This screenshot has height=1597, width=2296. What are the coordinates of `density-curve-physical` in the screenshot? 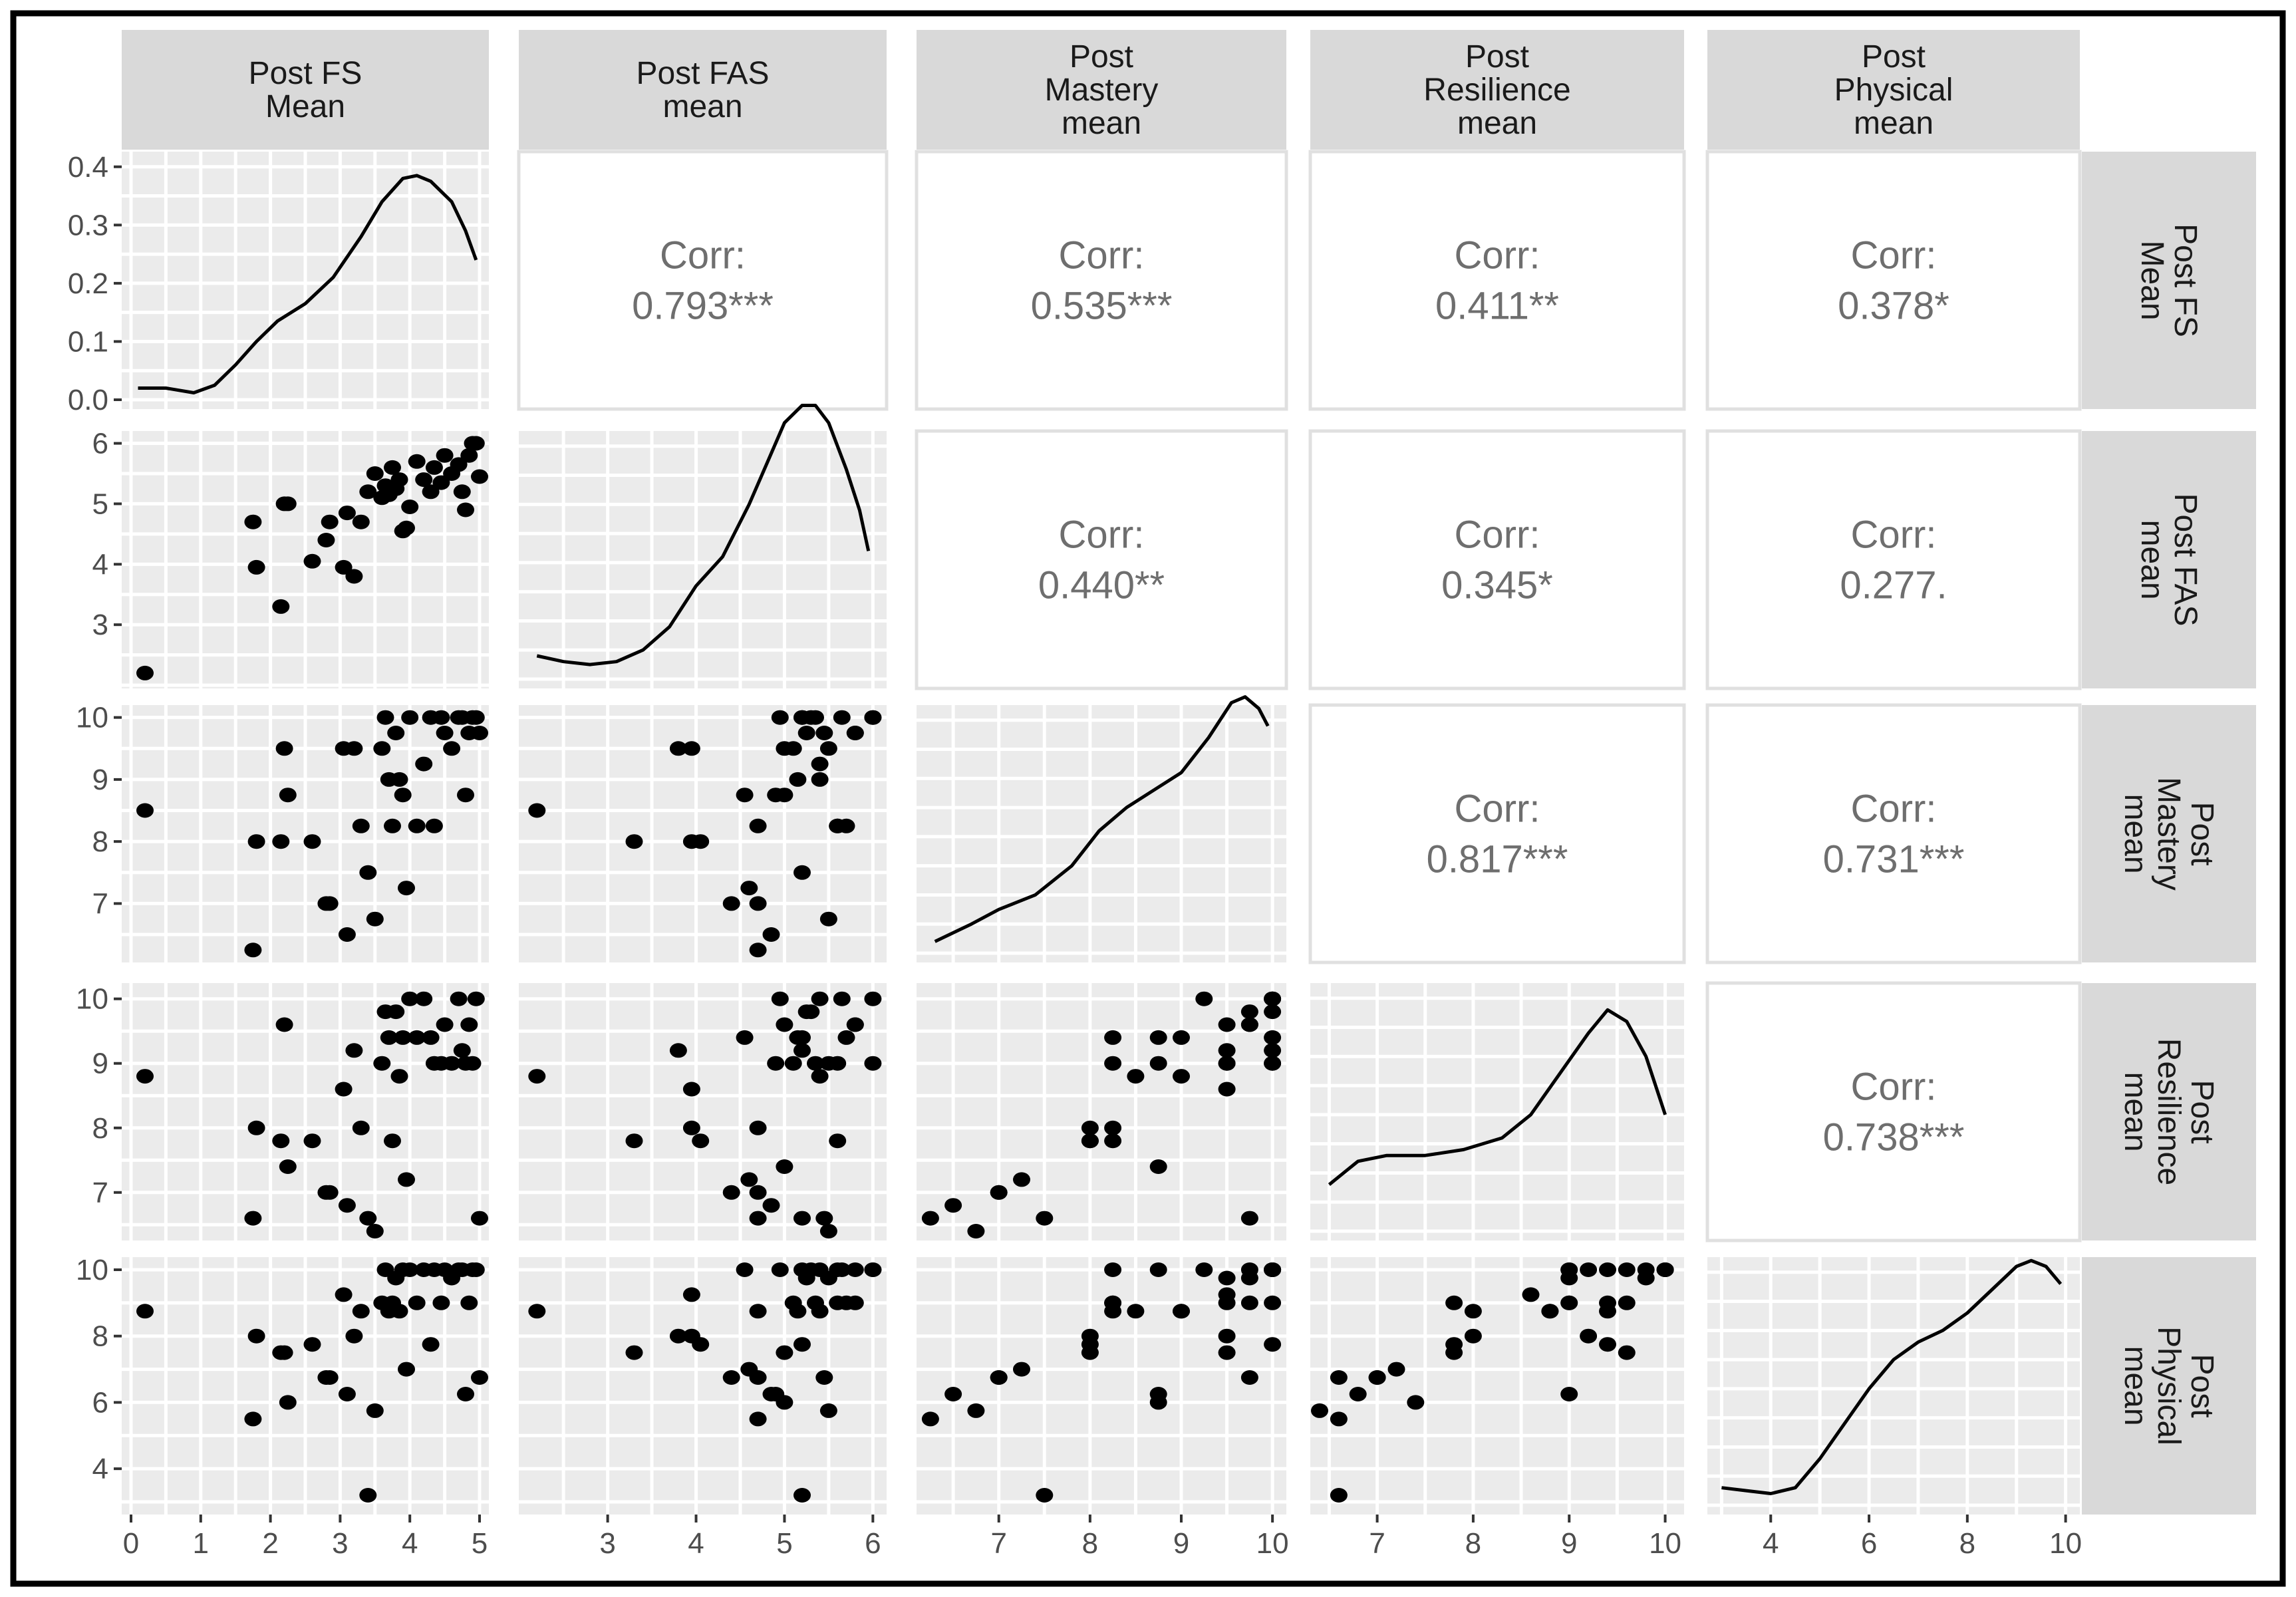 It's located at (1892, 1376).